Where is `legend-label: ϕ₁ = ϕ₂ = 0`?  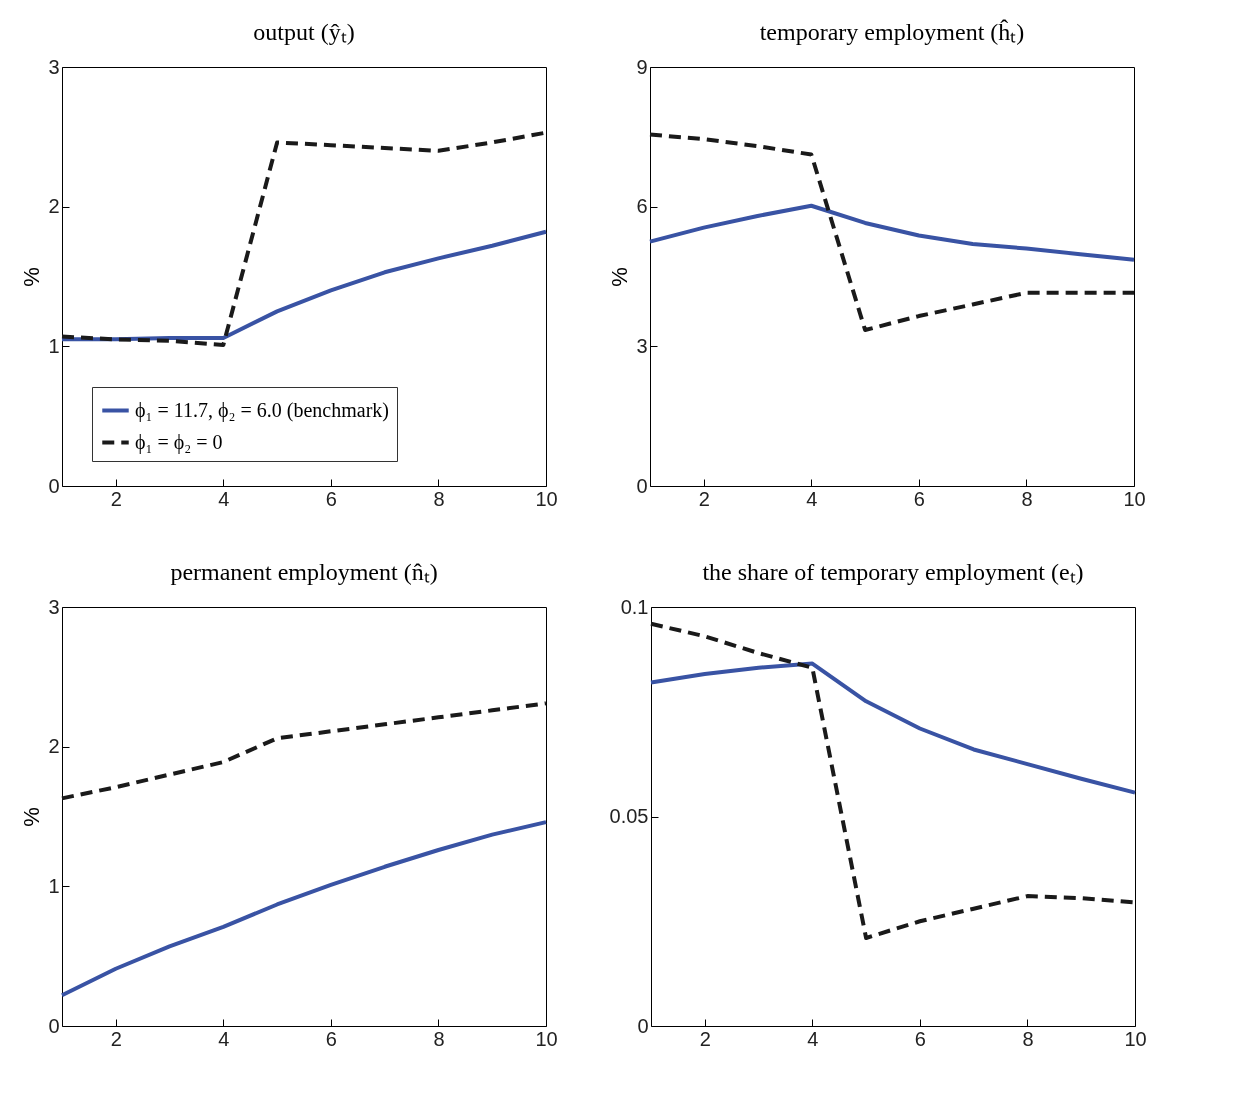
legend-label: ϕ₁ = ϕ₂ = 0 is located at coordinates (179, 442).